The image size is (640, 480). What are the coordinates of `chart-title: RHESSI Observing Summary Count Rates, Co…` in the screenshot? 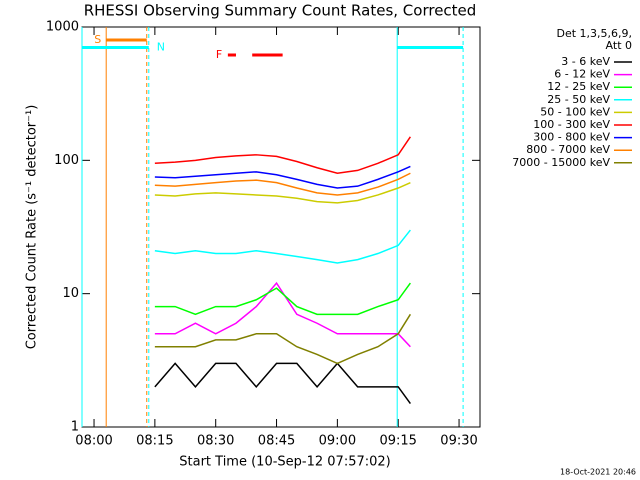 It's located at (280, 11).